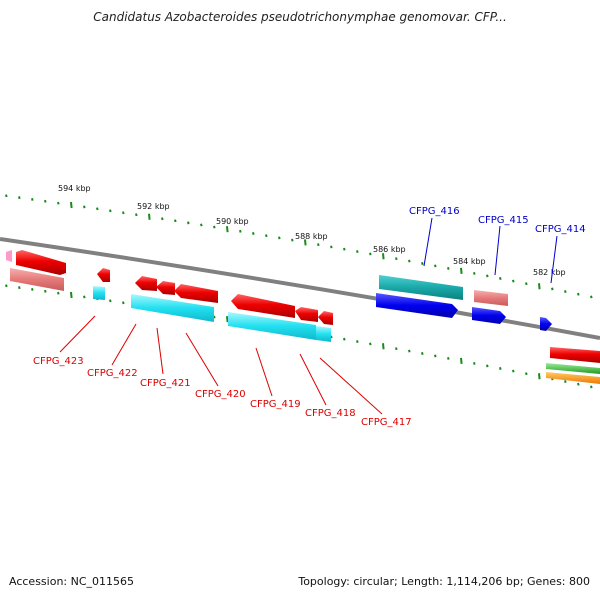  Describe the element at coordinates (153, 206) in the screenshot. I see `kbp-label-592: 592 kbp` at that location.